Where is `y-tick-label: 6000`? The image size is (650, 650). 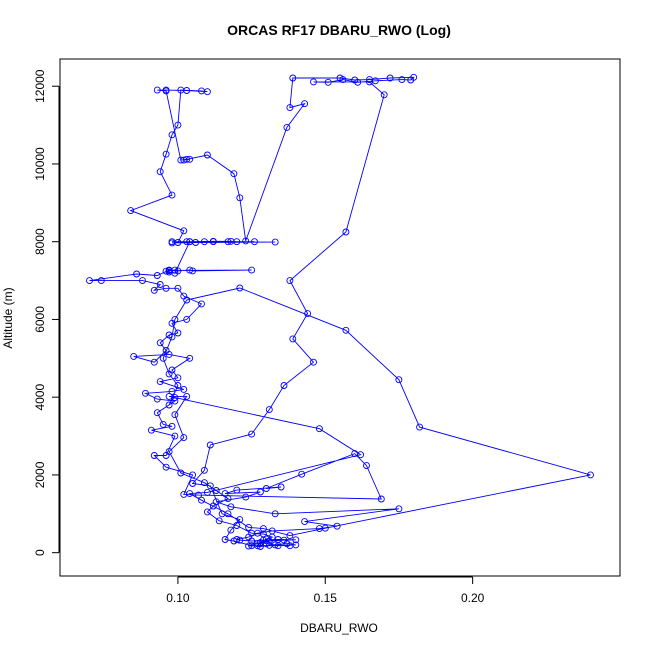
y-tick-label: 6000 is located at coordinates (40, 319).